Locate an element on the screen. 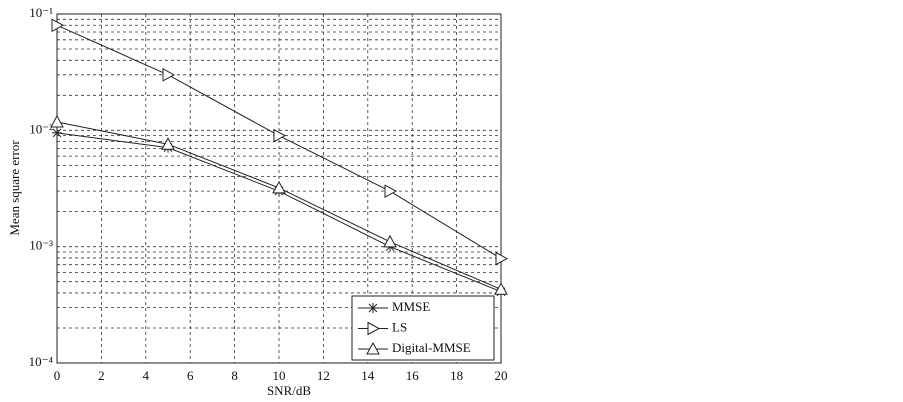 The width and height of the screenshot is (903, 402). y-tick-label: 10⁻¹ is located at coordinates (41, 12).